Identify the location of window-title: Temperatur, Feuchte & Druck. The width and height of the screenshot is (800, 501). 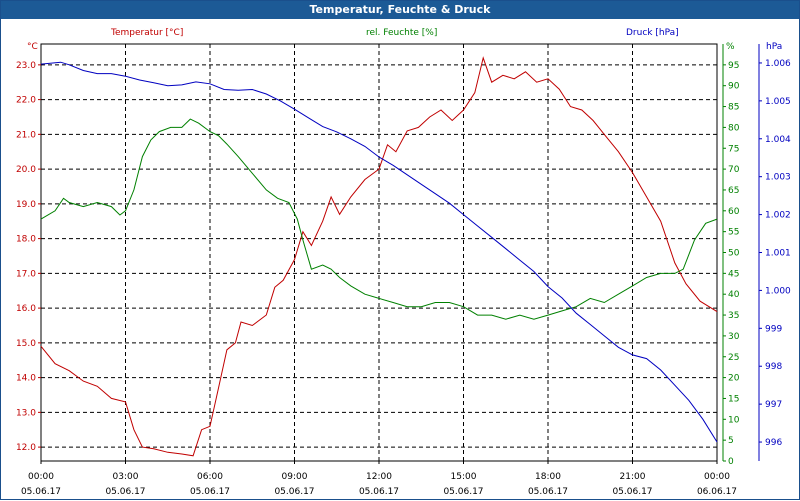
(400, 10).